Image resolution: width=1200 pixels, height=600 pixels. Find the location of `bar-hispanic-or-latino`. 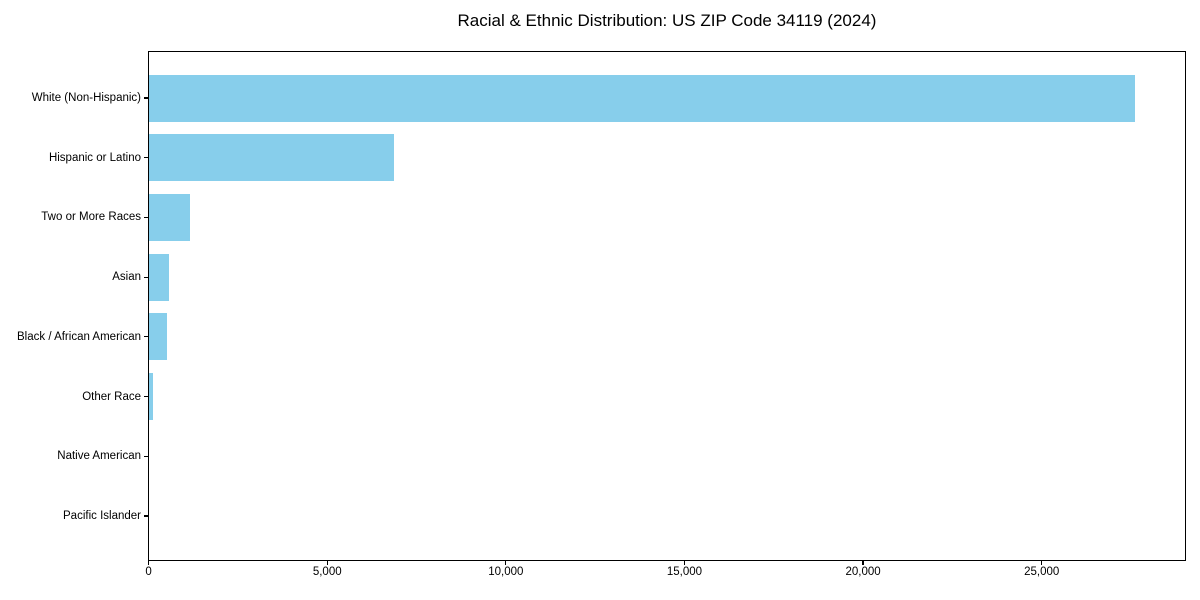

bar-hispanic-or-latino is located at coordinates (272, 158).